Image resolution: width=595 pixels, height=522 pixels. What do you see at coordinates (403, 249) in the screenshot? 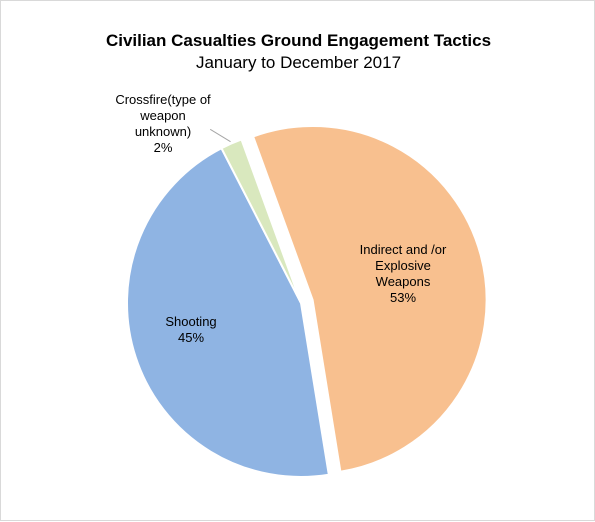
I see `slice-category-label-1: Indirect and /or` at bounding box center [403, 249].